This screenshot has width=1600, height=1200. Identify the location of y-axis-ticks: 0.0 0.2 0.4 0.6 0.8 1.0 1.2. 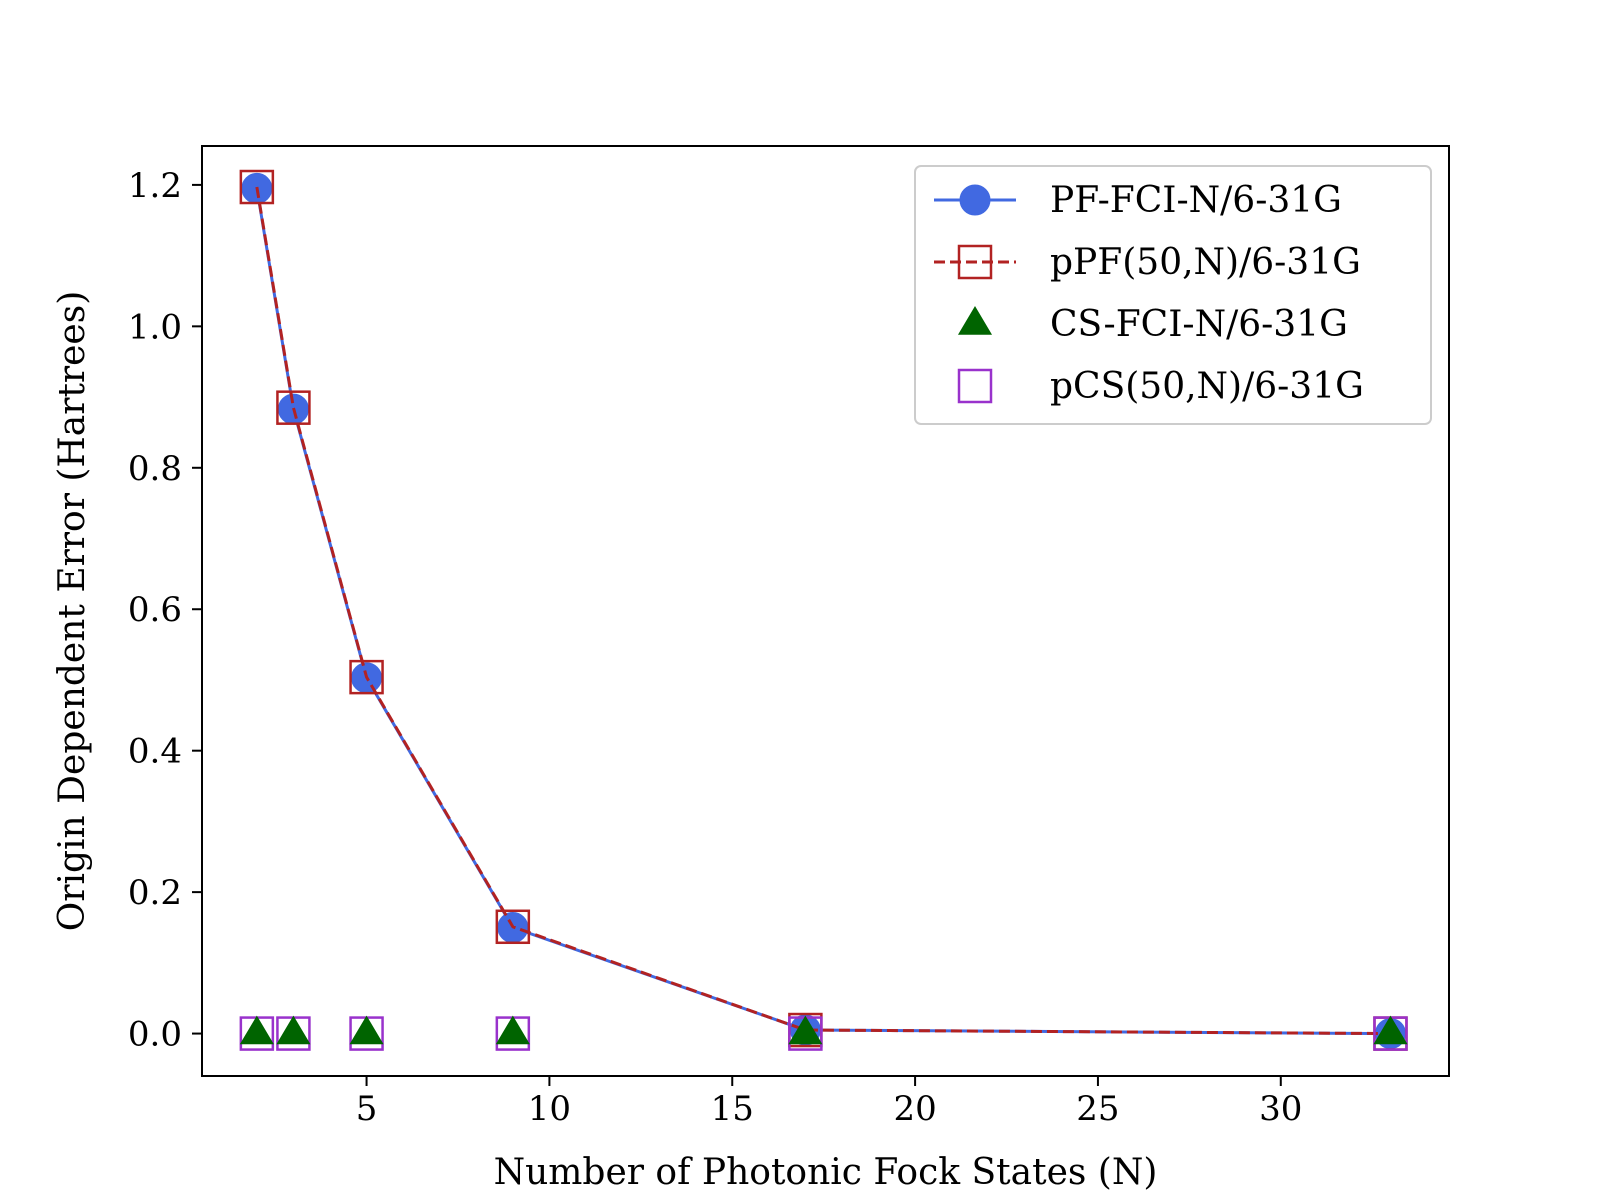
(165, 610).